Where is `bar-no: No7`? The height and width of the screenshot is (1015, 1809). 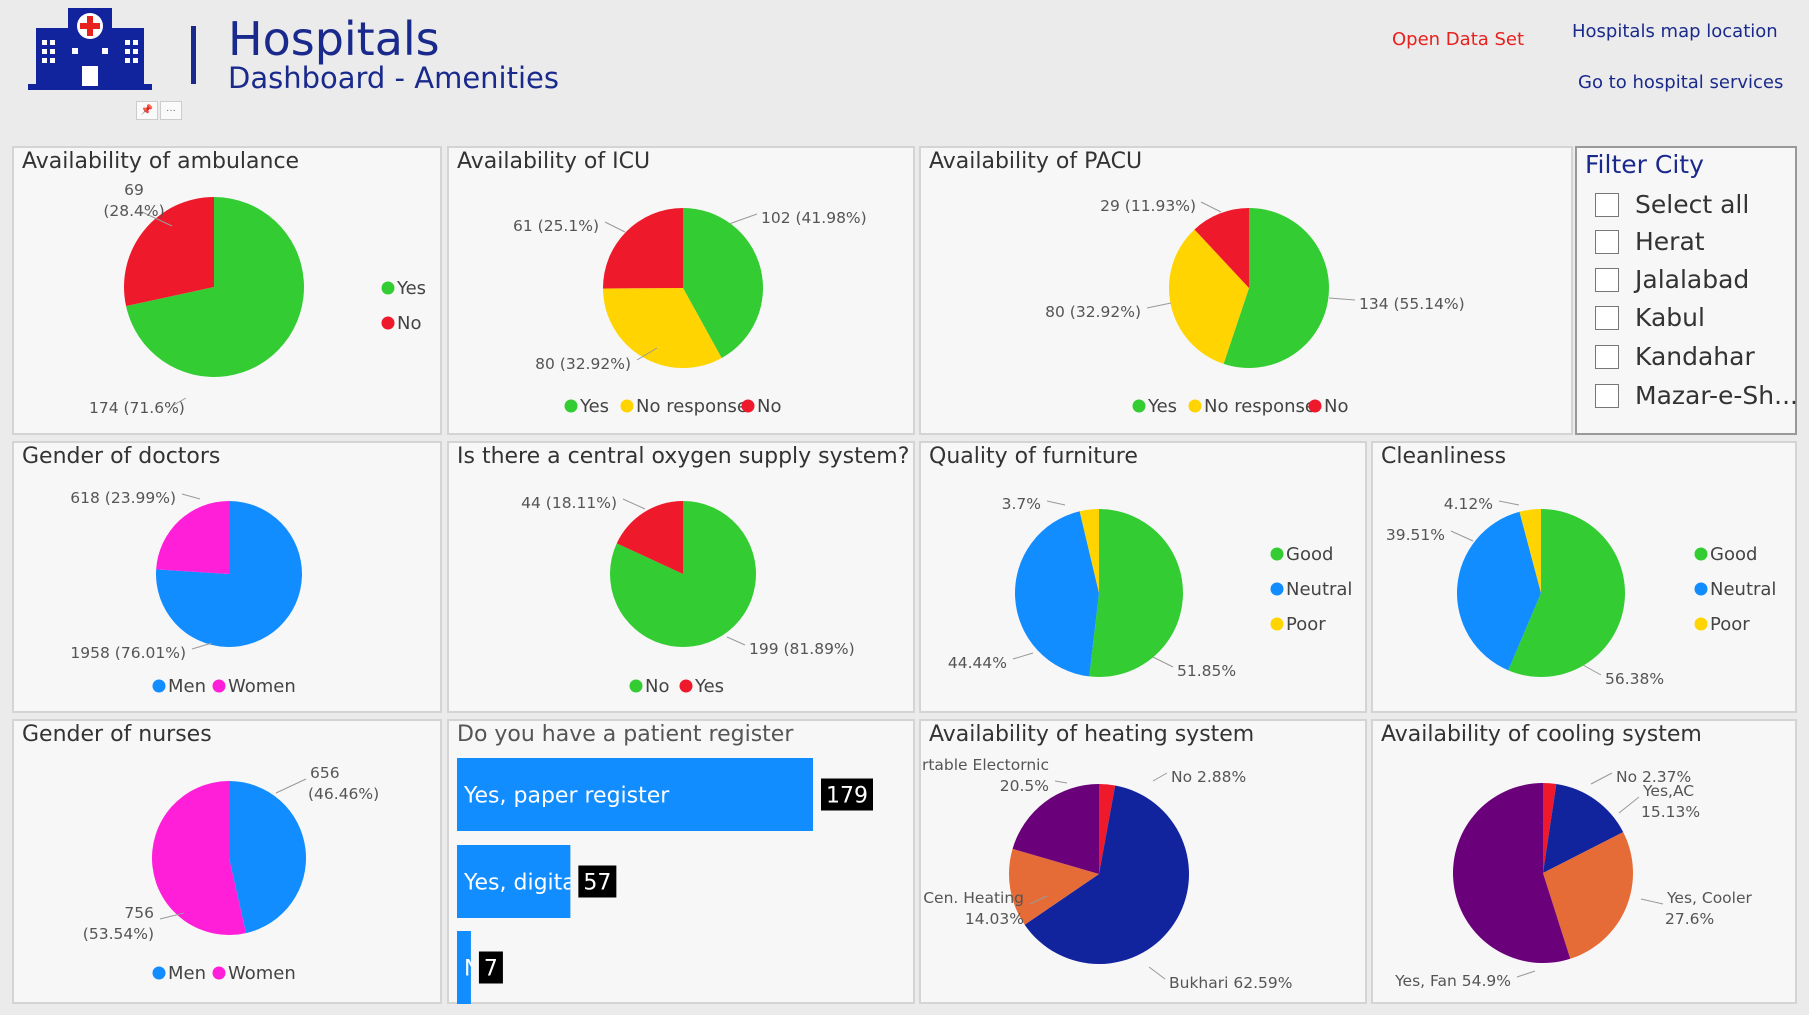 bar-no: No7 is located at coordinates (480, 967).